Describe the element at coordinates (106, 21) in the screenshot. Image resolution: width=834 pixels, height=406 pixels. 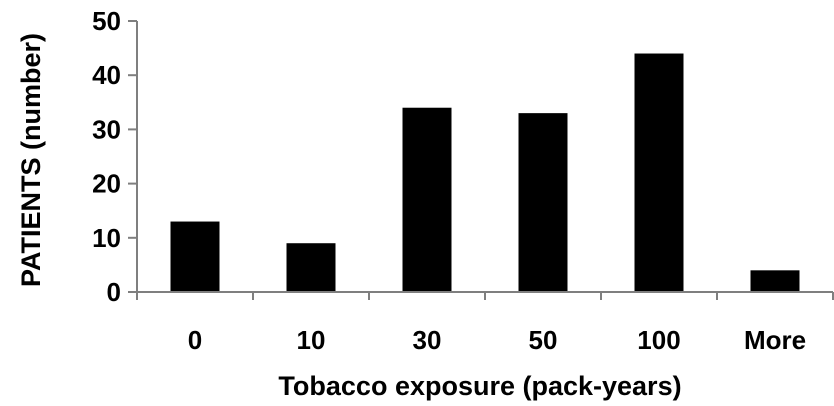
I see `y-tick-label: 50` at that location.